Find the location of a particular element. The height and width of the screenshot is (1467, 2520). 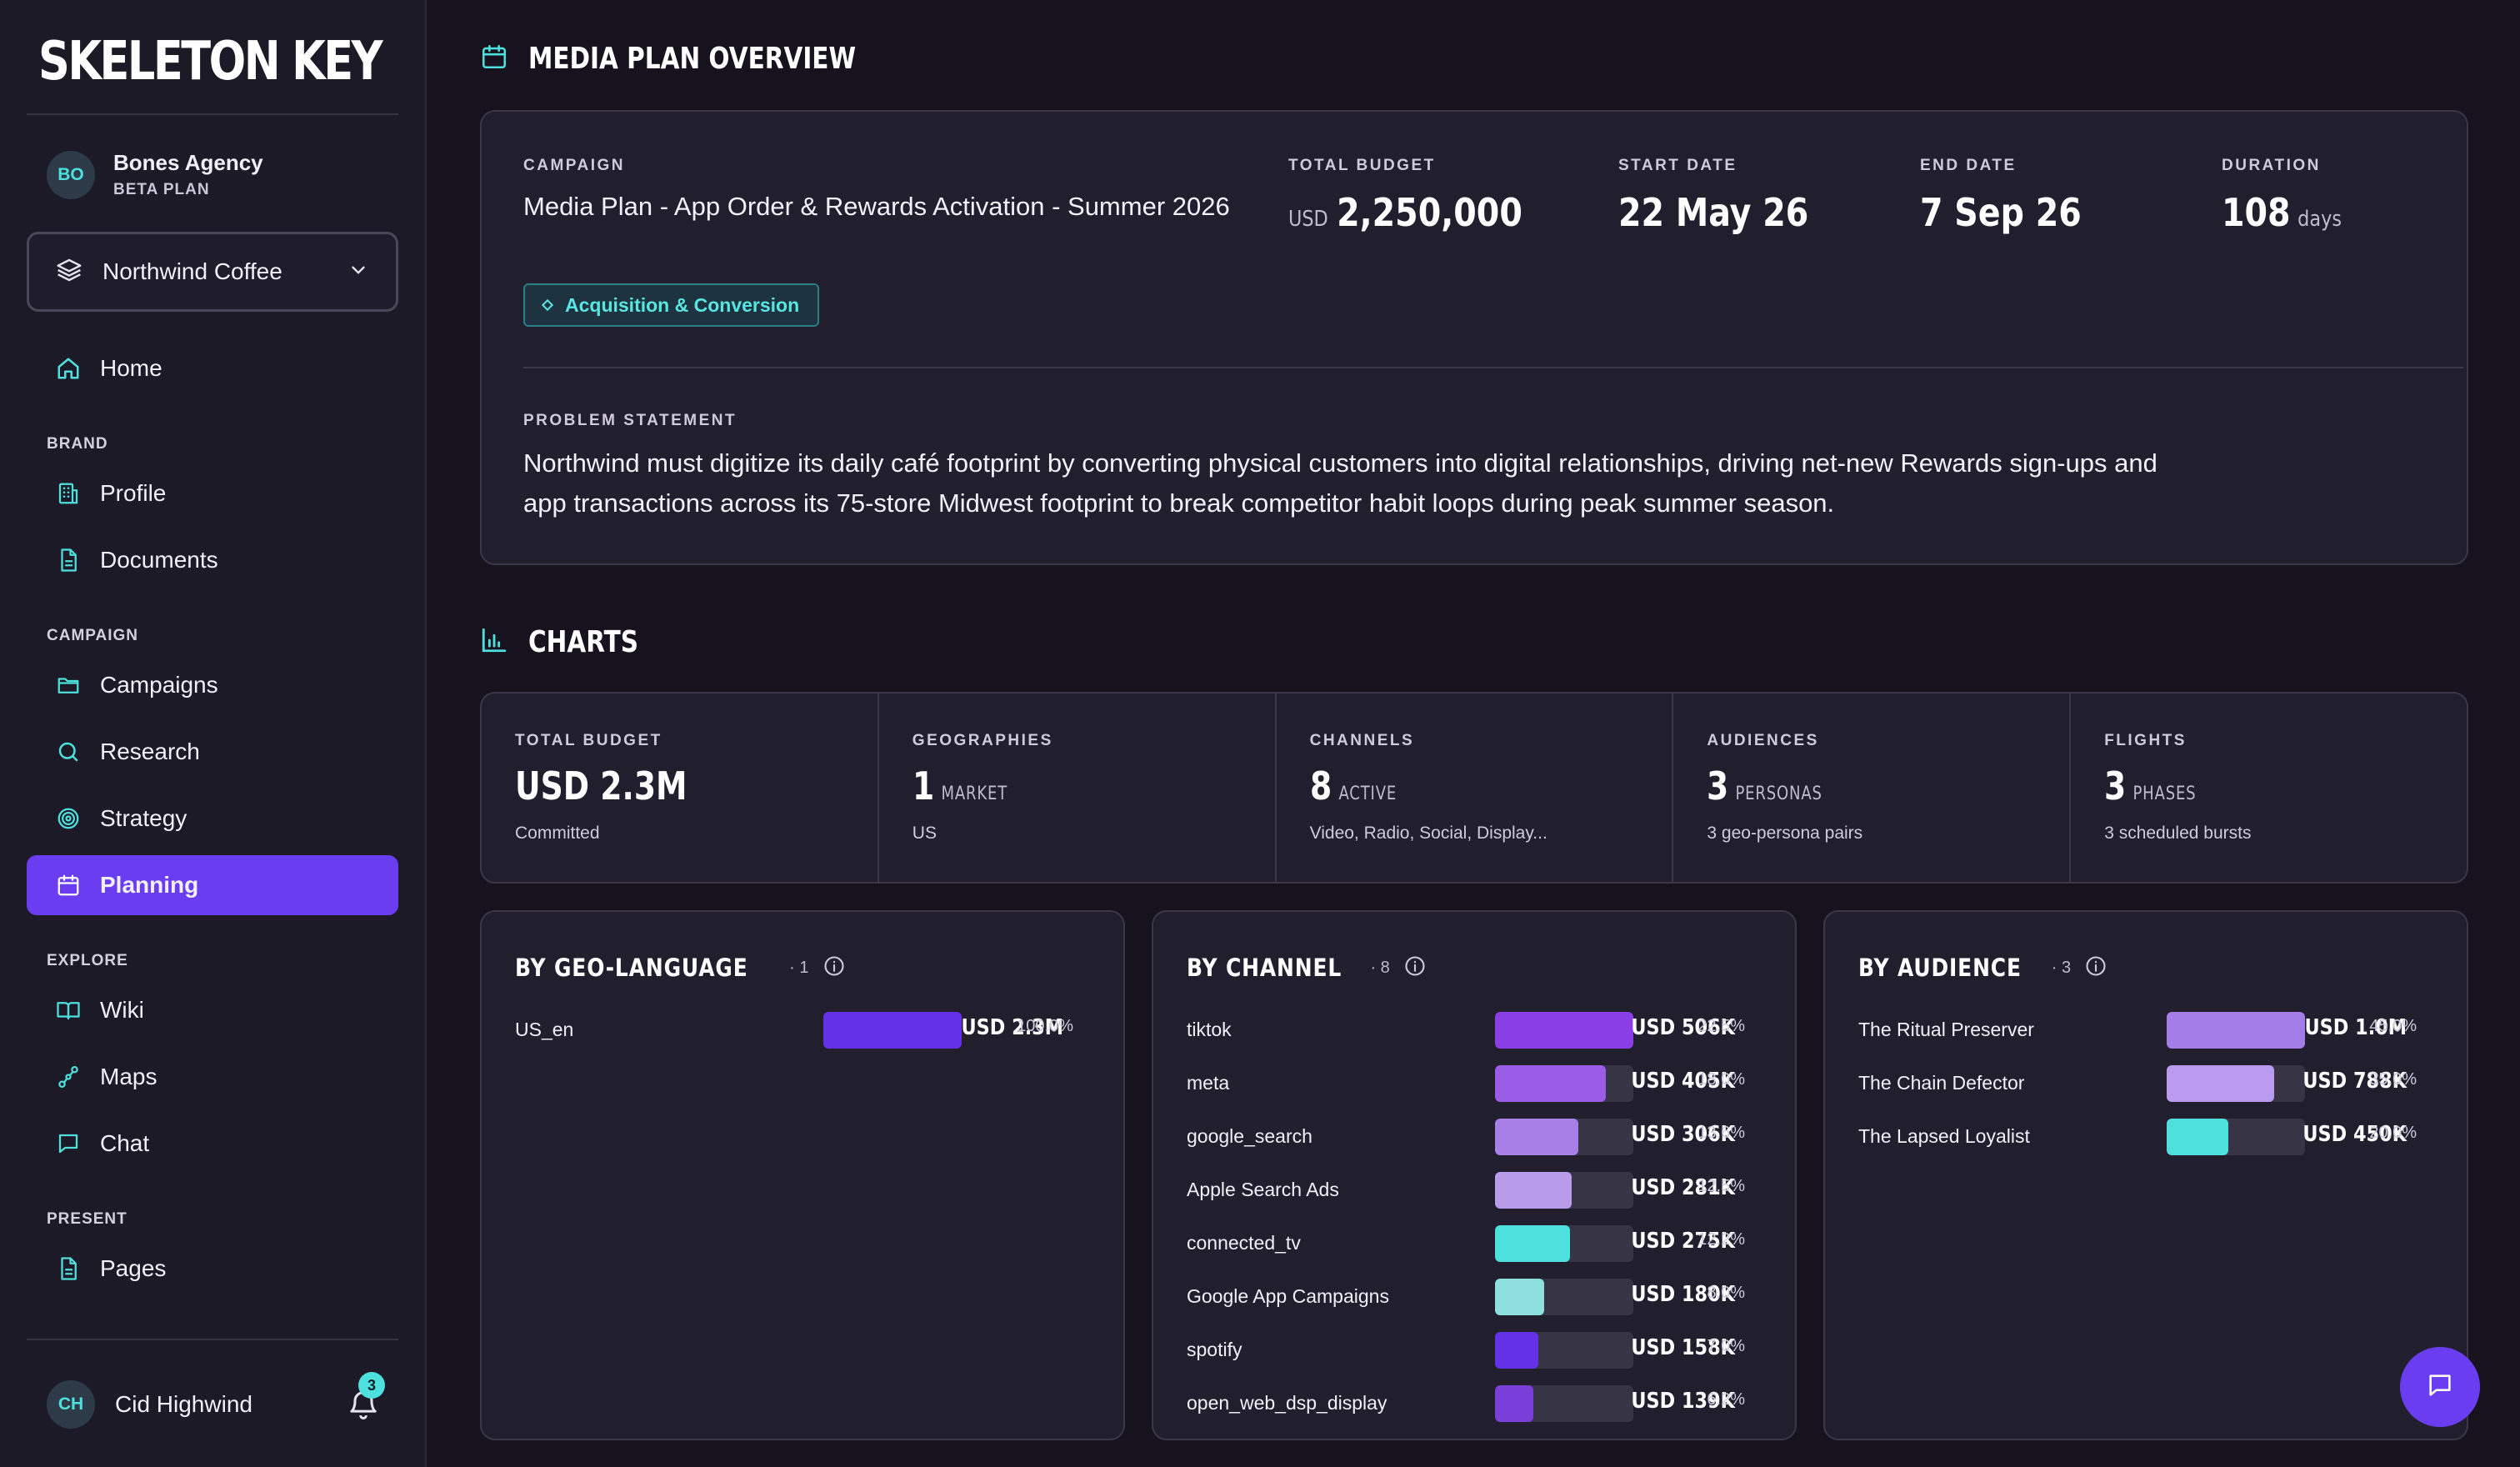

nav-section-present: PRESENT is located at coordinates (87, 1219).